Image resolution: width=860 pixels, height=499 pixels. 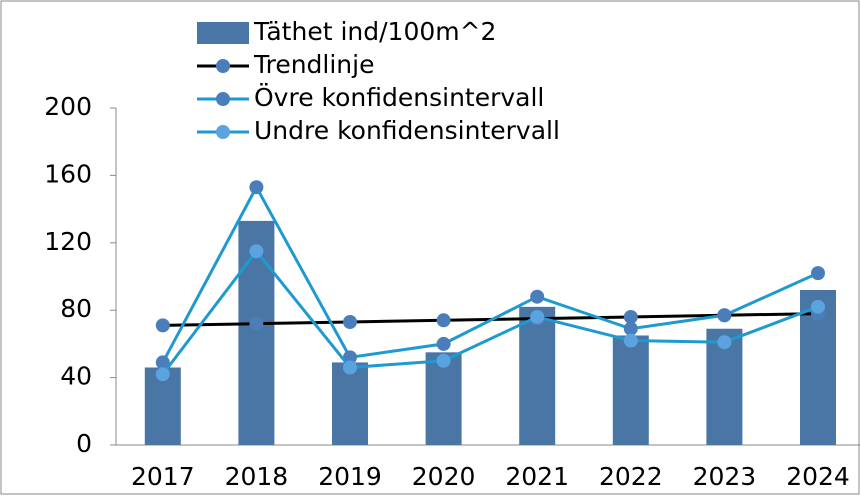 What do you see at coordinates (313, 64) in the screenshot?
I see `legend-label: Trendlinje` at bounding box center [313, 64].